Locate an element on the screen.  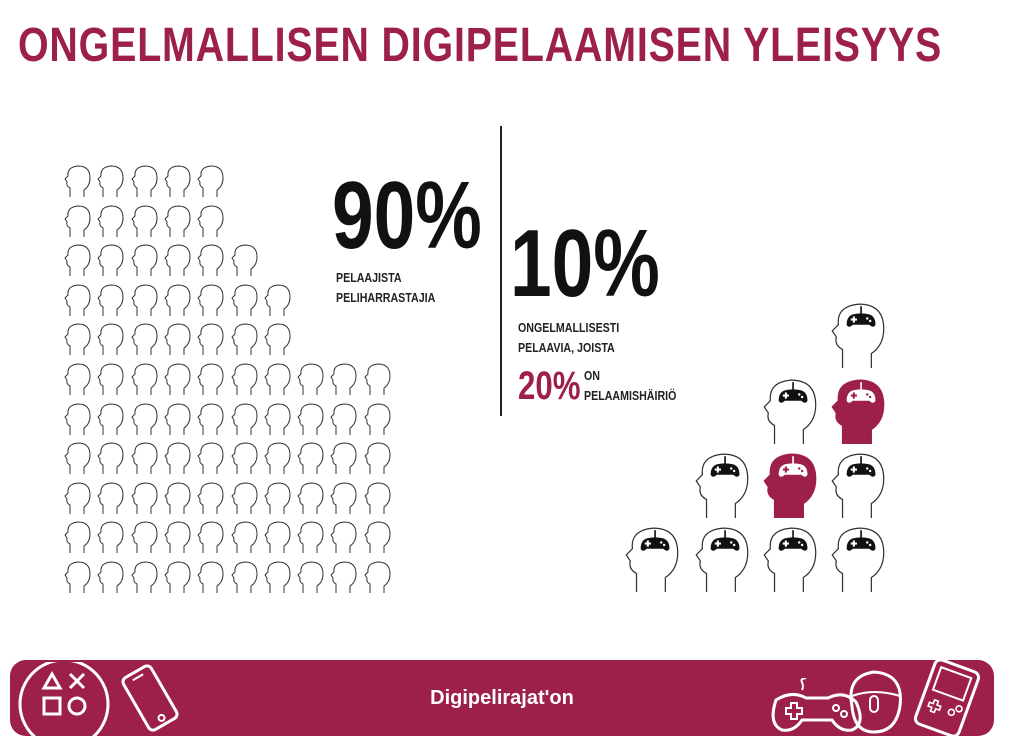
problem-caption-line2: PELAAVIA, JOISTA is located at coordinates (566, 347).